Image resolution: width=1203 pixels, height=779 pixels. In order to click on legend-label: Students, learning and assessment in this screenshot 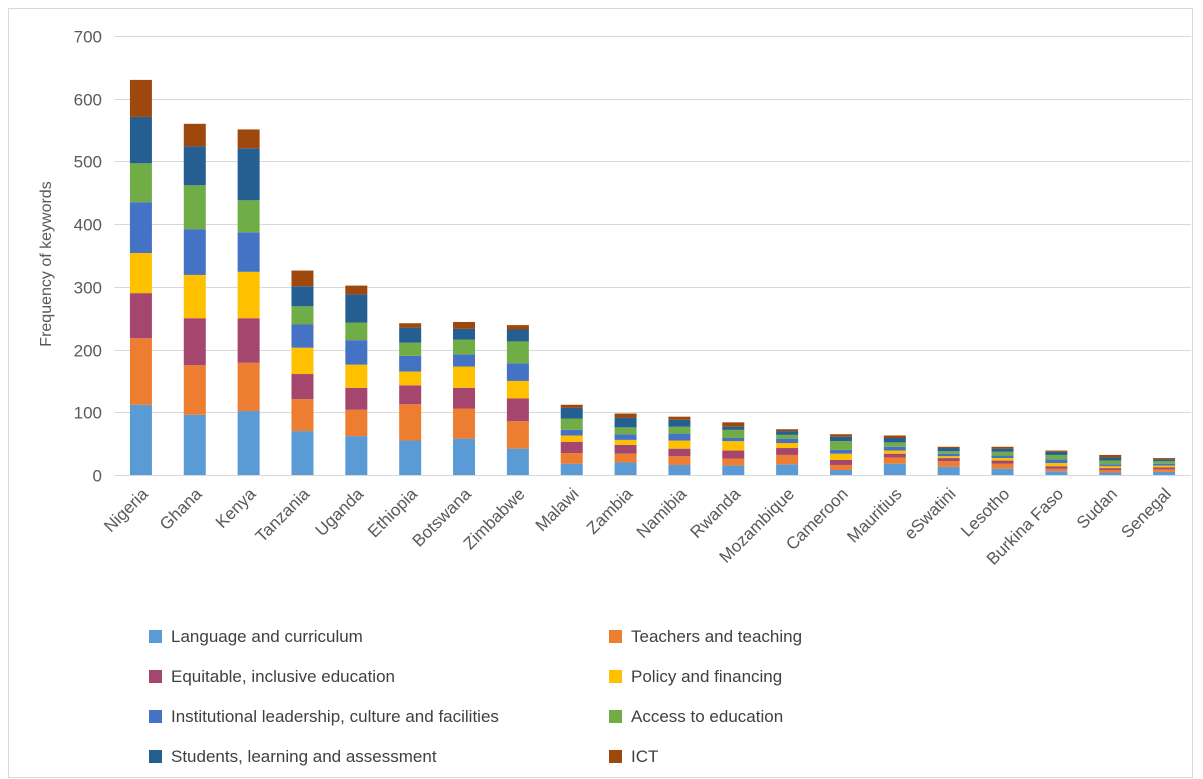, I will do `click(304, 756)`.